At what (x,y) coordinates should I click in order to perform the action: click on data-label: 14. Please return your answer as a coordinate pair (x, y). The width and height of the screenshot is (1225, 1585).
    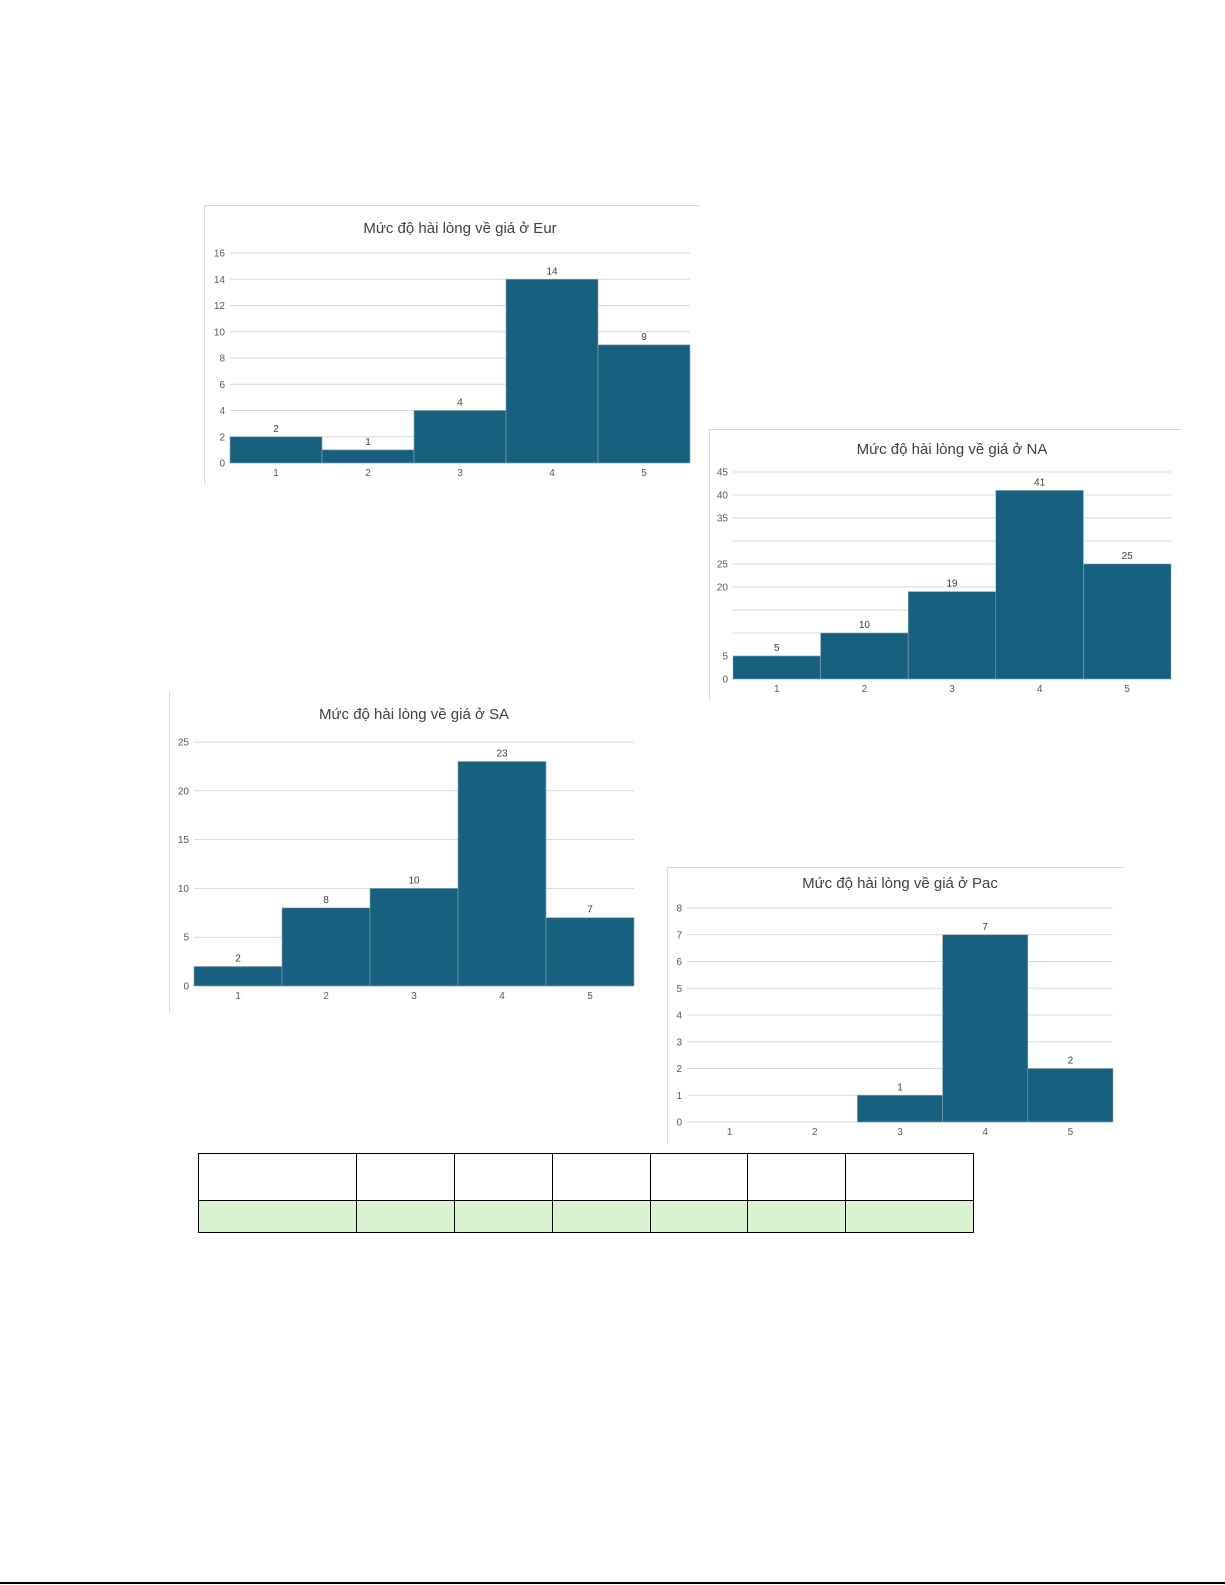
    Looking at the image, I should click on (552, 271).